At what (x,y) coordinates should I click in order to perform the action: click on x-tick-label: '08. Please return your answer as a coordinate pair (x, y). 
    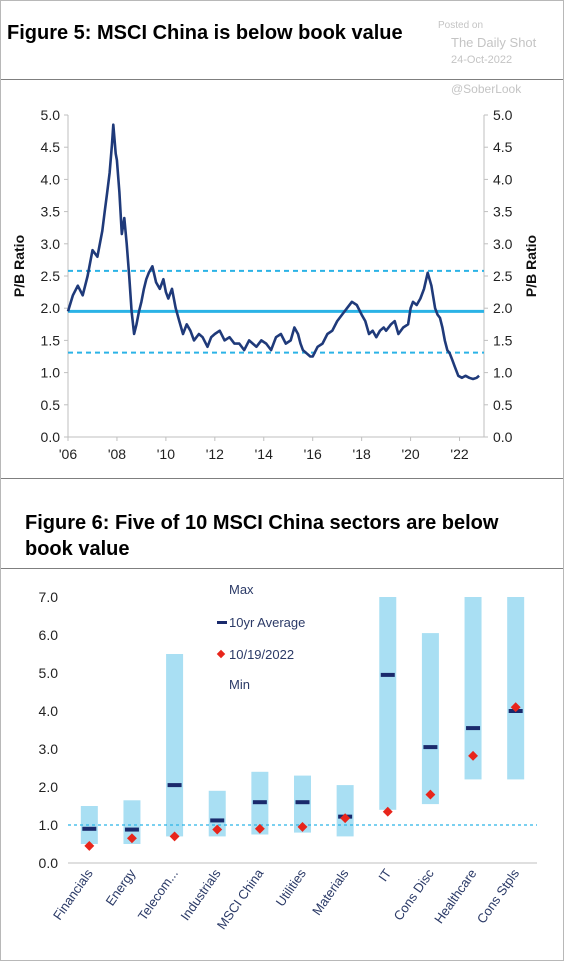
    Looking at the image, I should click on (117, 454).